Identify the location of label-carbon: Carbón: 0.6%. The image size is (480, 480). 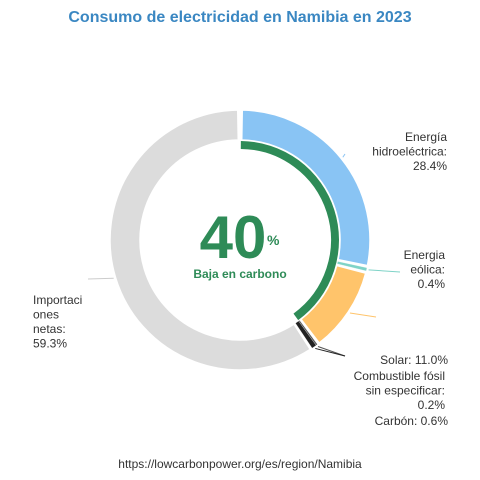
(412, 421).